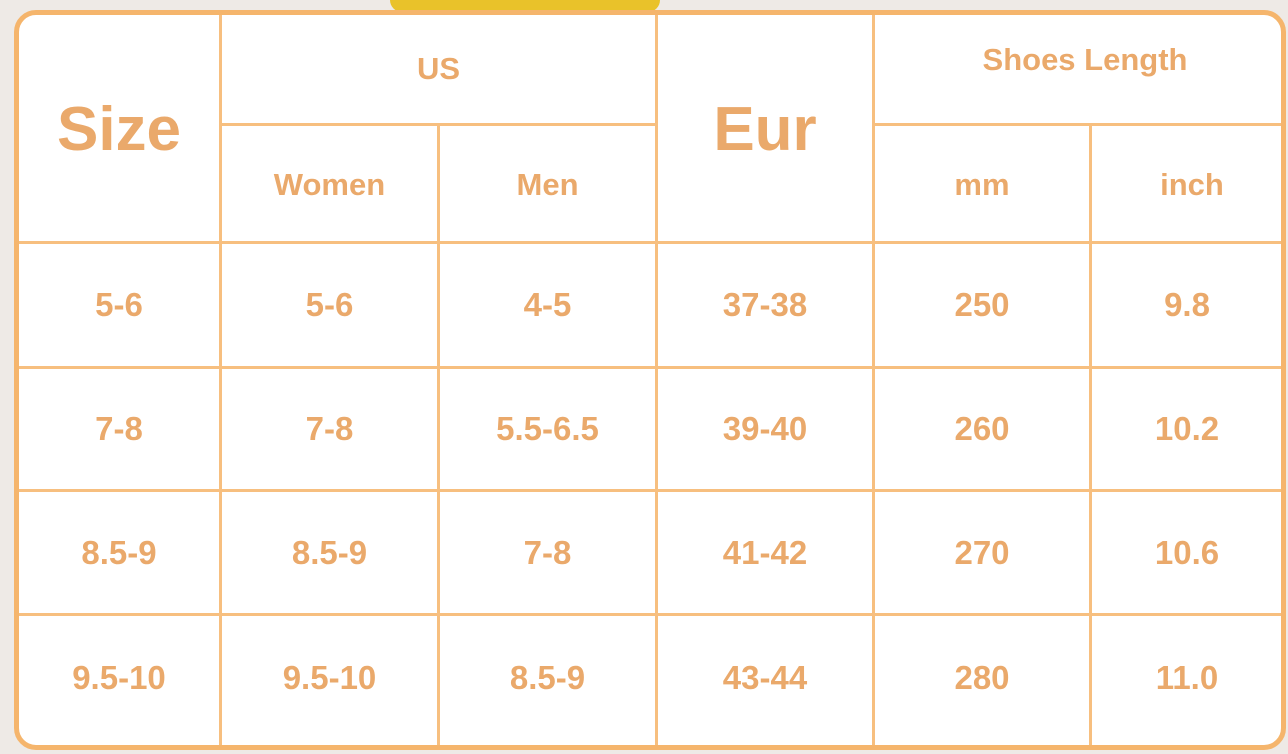 This screenshot has width=1288, height=754. Describe the element at coordinates (982, 184) in the screenshot. I see `header-mm: mm` at that location.